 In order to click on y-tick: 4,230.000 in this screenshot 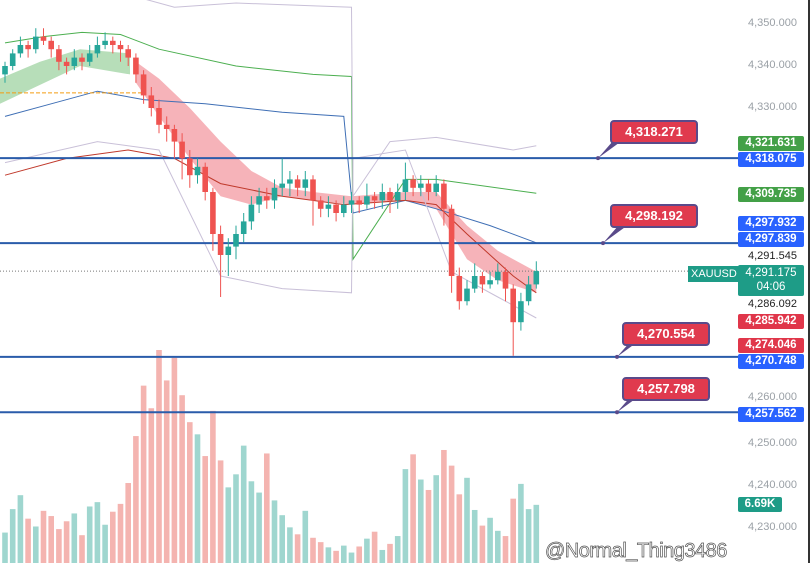, I will do `click(772, 527)`.